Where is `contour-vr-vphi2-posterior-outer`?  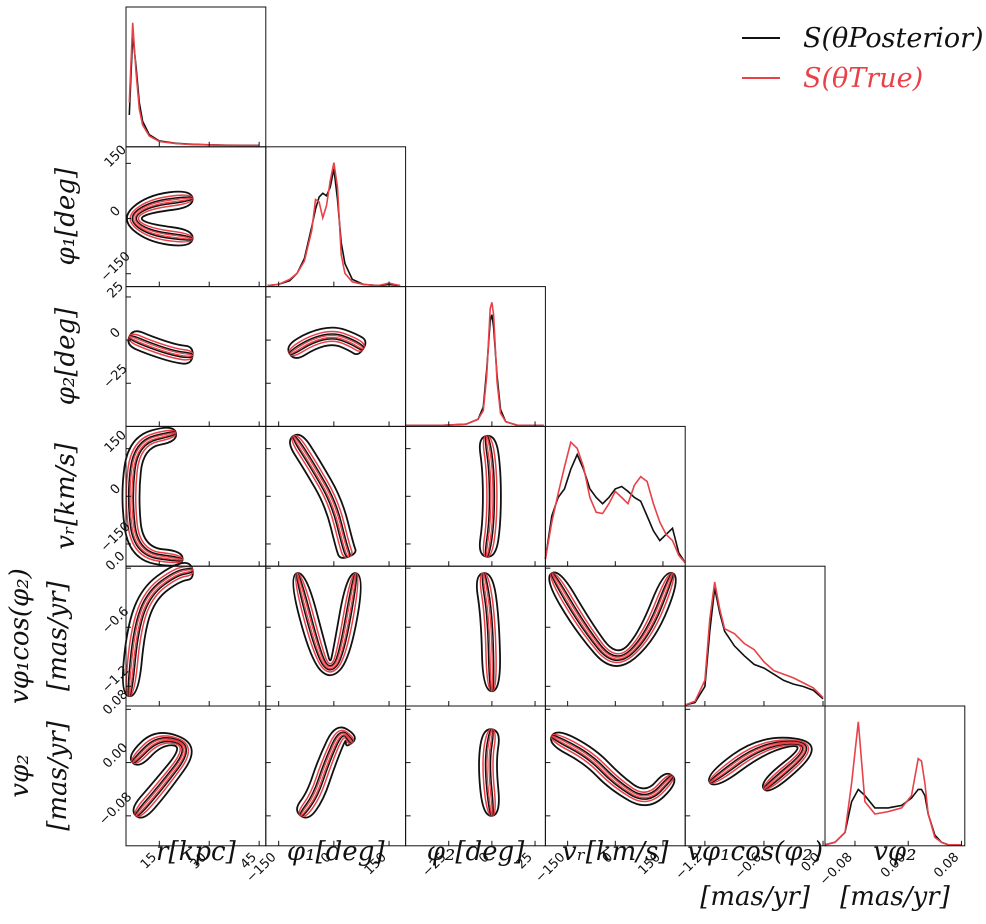
contour-vr-vphi2-posterior-outer is located at coordinates (613, 769).